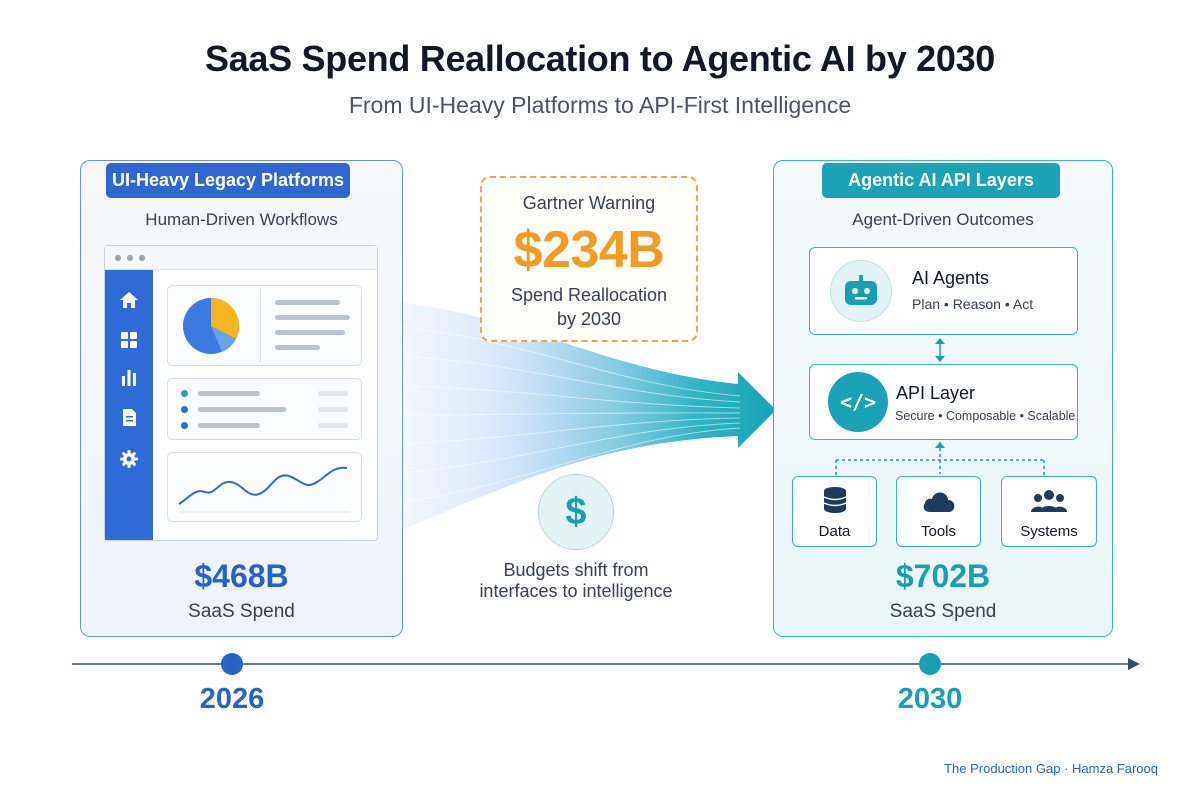 This screenshot has height=800, width=1200. I want to click on dashboard-card-graph, so click(264, 487).